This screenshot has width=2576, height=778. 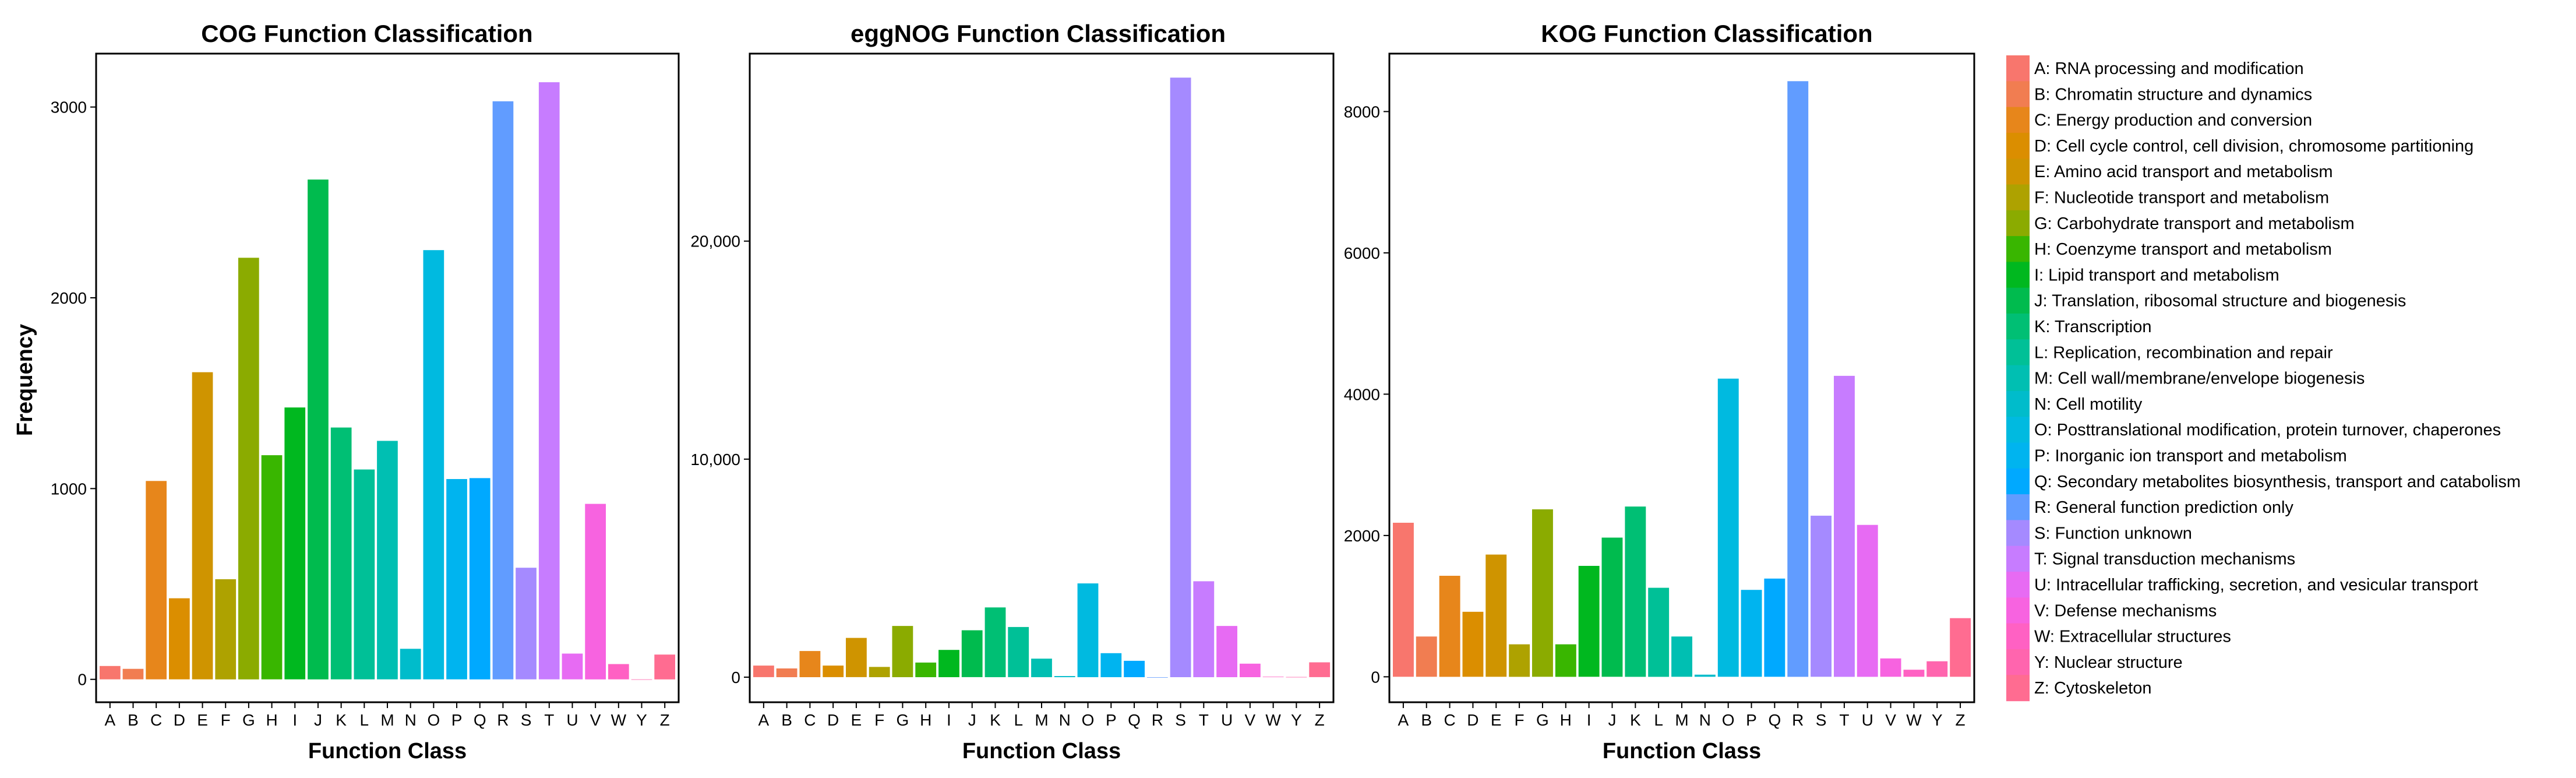 I want to click on cog-x-axis-title: Function Class, so click(x=387, y=751).